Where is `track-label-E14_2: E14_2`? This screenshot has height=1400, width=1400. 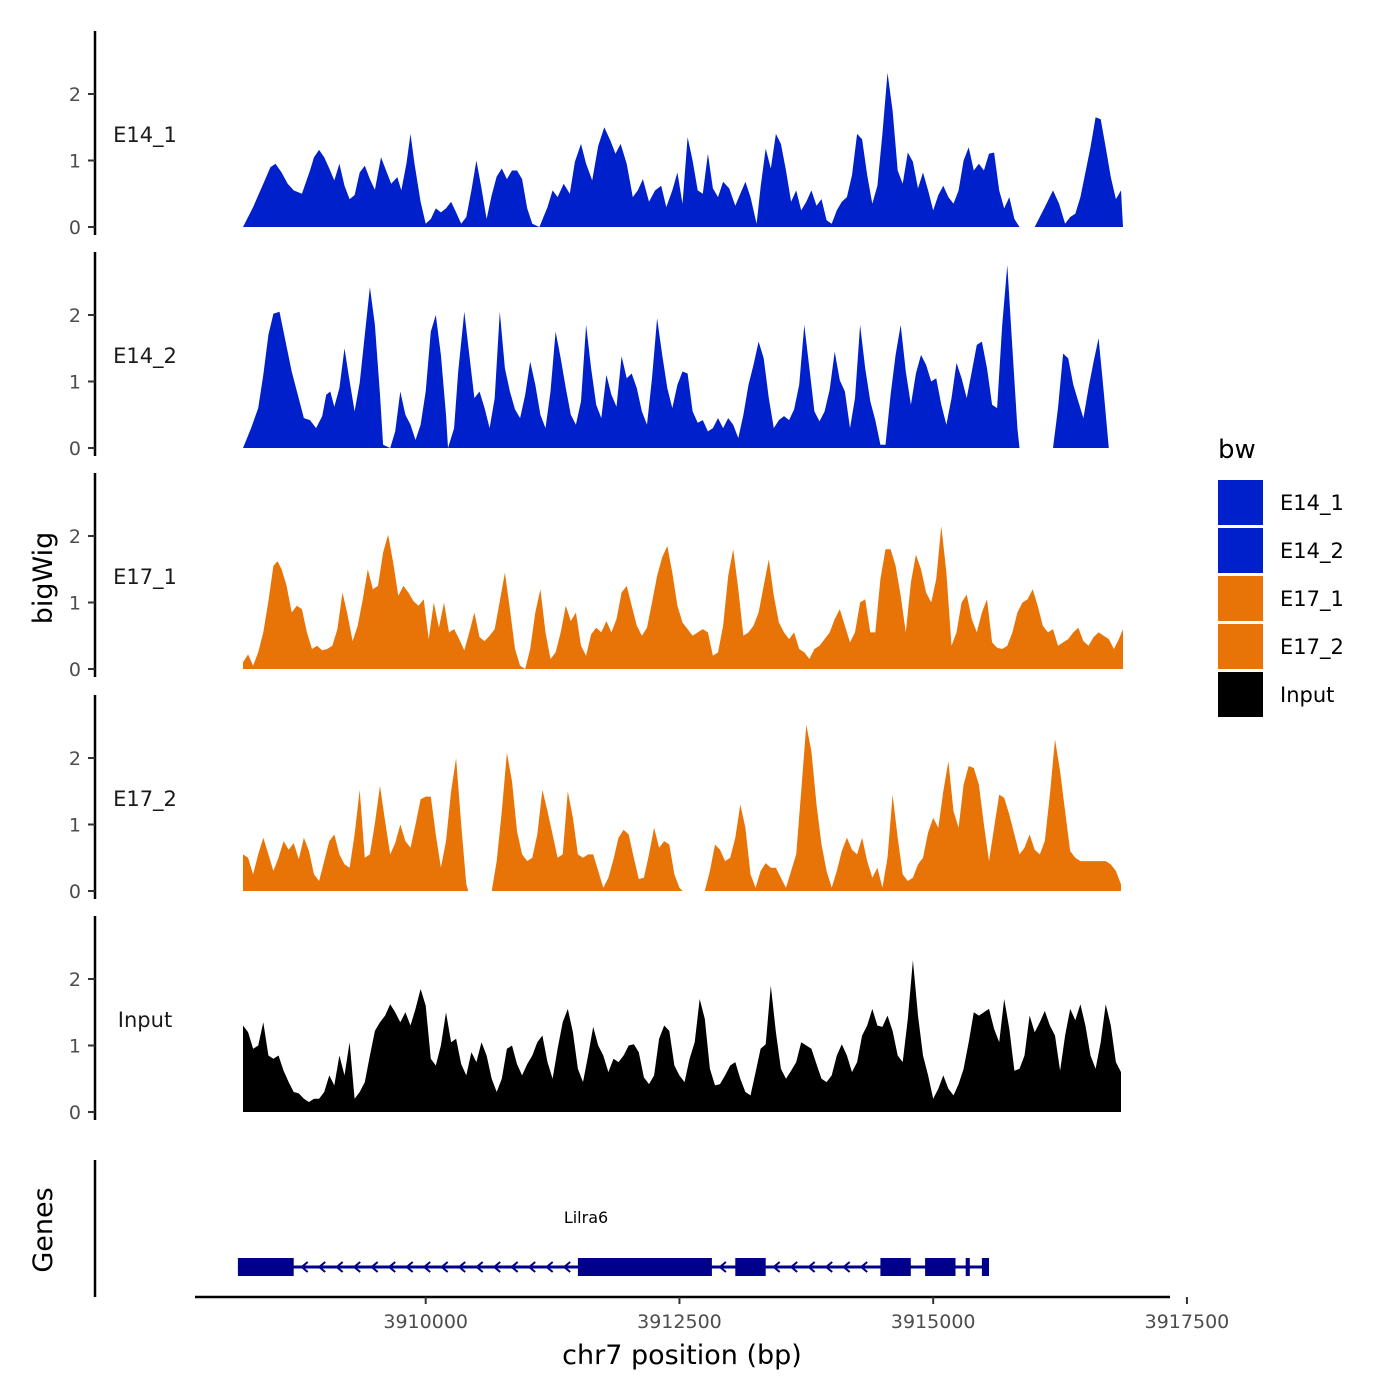
track-label-E14_2: E14_2 is located at coordinates (145, 356).